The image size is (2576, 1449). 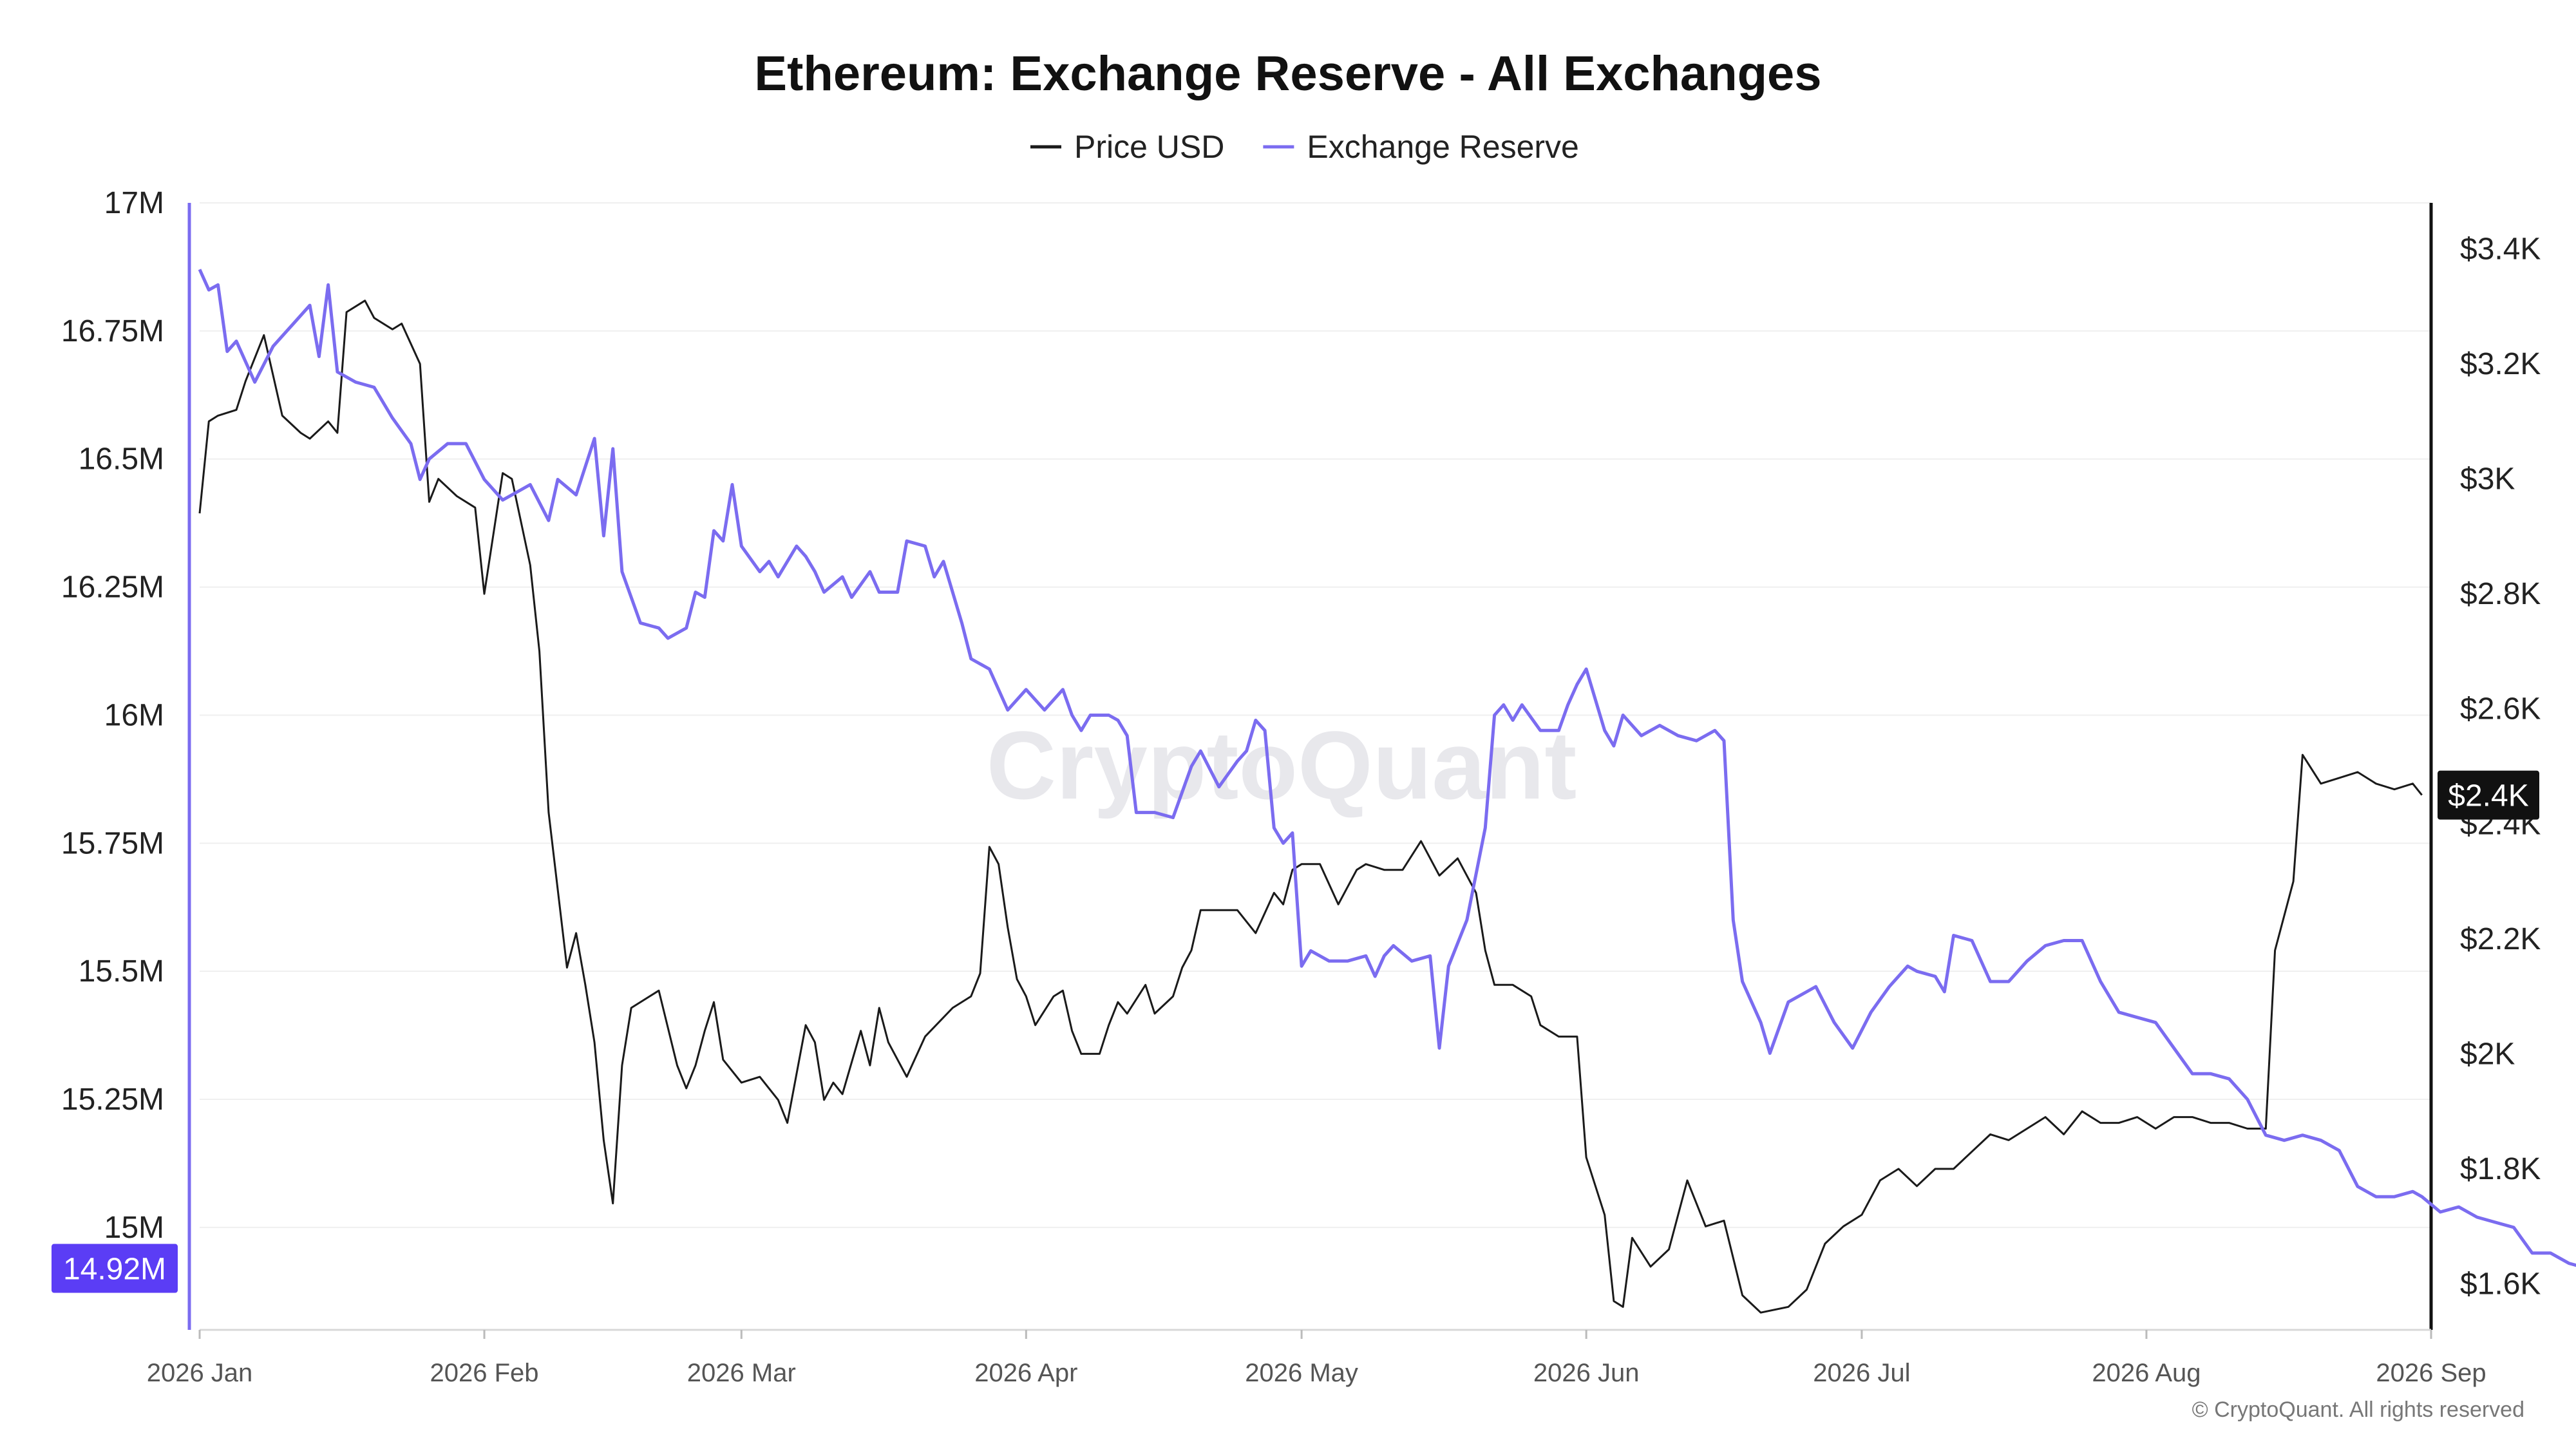 I want to click on x-tick-label: 2026 Aug, so click(x=2146, y=1373).